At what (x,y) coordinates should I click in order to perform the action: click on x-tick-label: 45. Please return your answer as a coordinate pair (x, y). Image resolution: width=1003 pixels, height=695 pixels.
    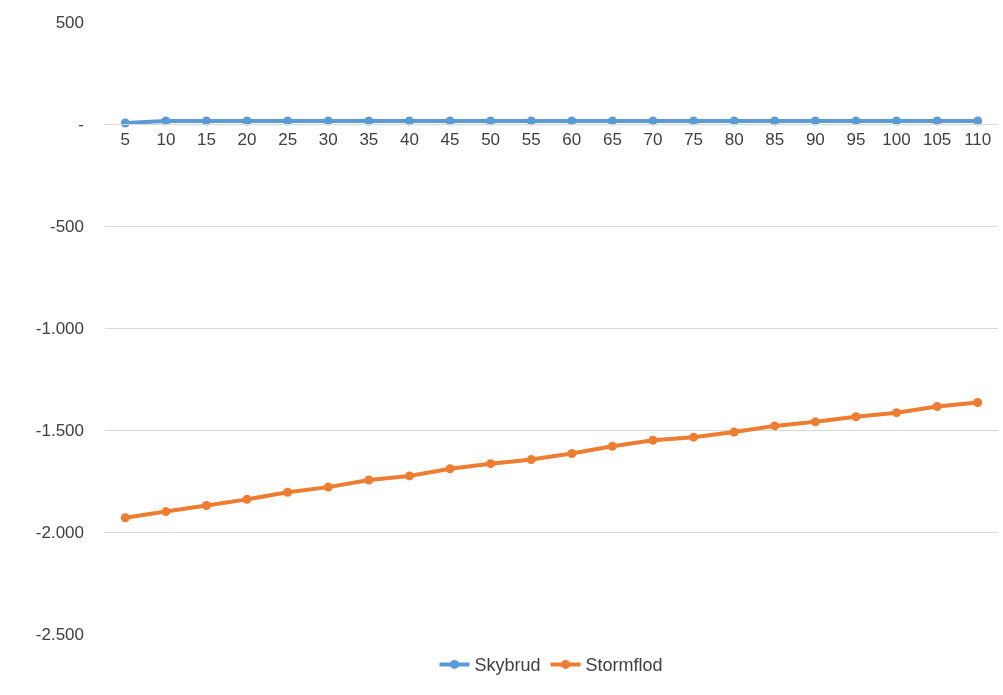
    Looking at the image, I should click on (450, 140).